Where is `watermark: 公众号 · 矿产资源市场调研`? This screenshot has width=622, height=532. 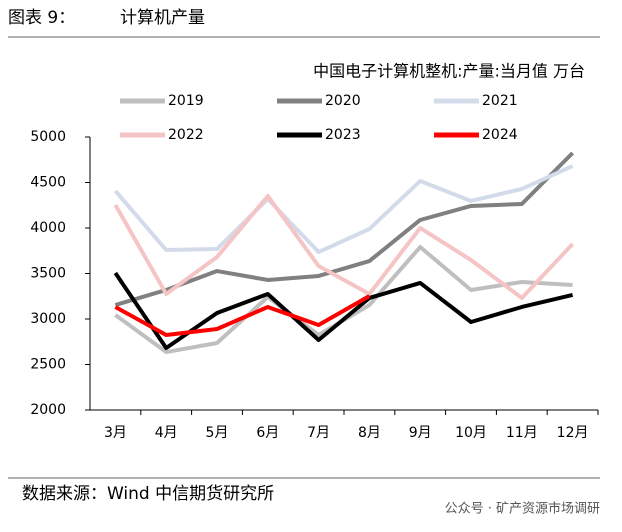 watermark: 公众号 · 矿产资源市场调研 is located at coordinates (522, 509).